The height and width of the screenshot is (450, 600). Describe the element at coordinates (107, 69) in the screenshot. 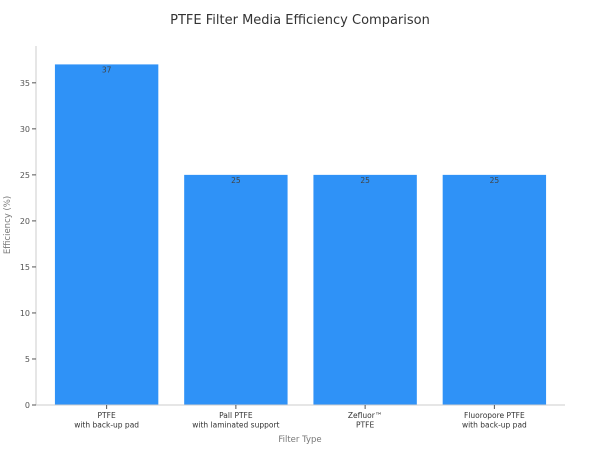

I see `bar-value-label: 37` at that location.